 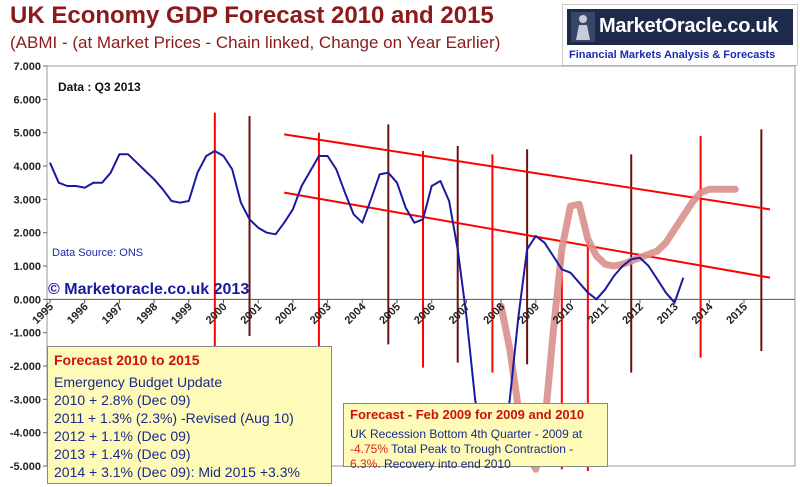 I want to click on x-tick-label: 2011, so click(x=598, y=313).